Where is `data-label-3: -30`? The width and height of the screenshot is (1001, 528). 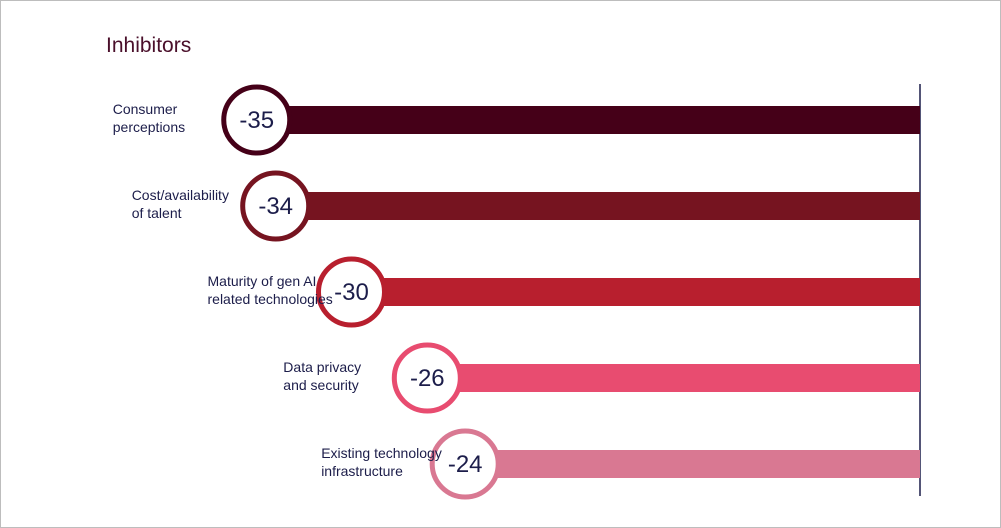 data-label-3: -30 is located at coordinates (351, 292).